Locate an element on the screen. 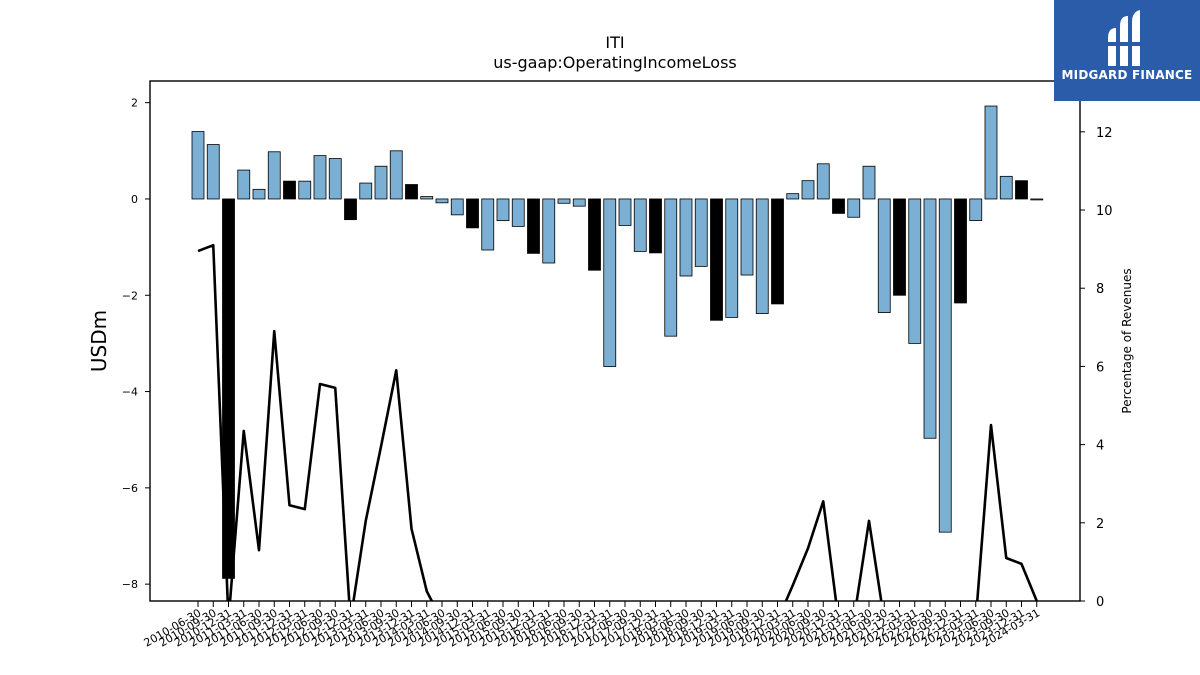 The height and width of the screenshot is (675, 1200). y-tick-label: −6 is located at coordinates (130, 488).